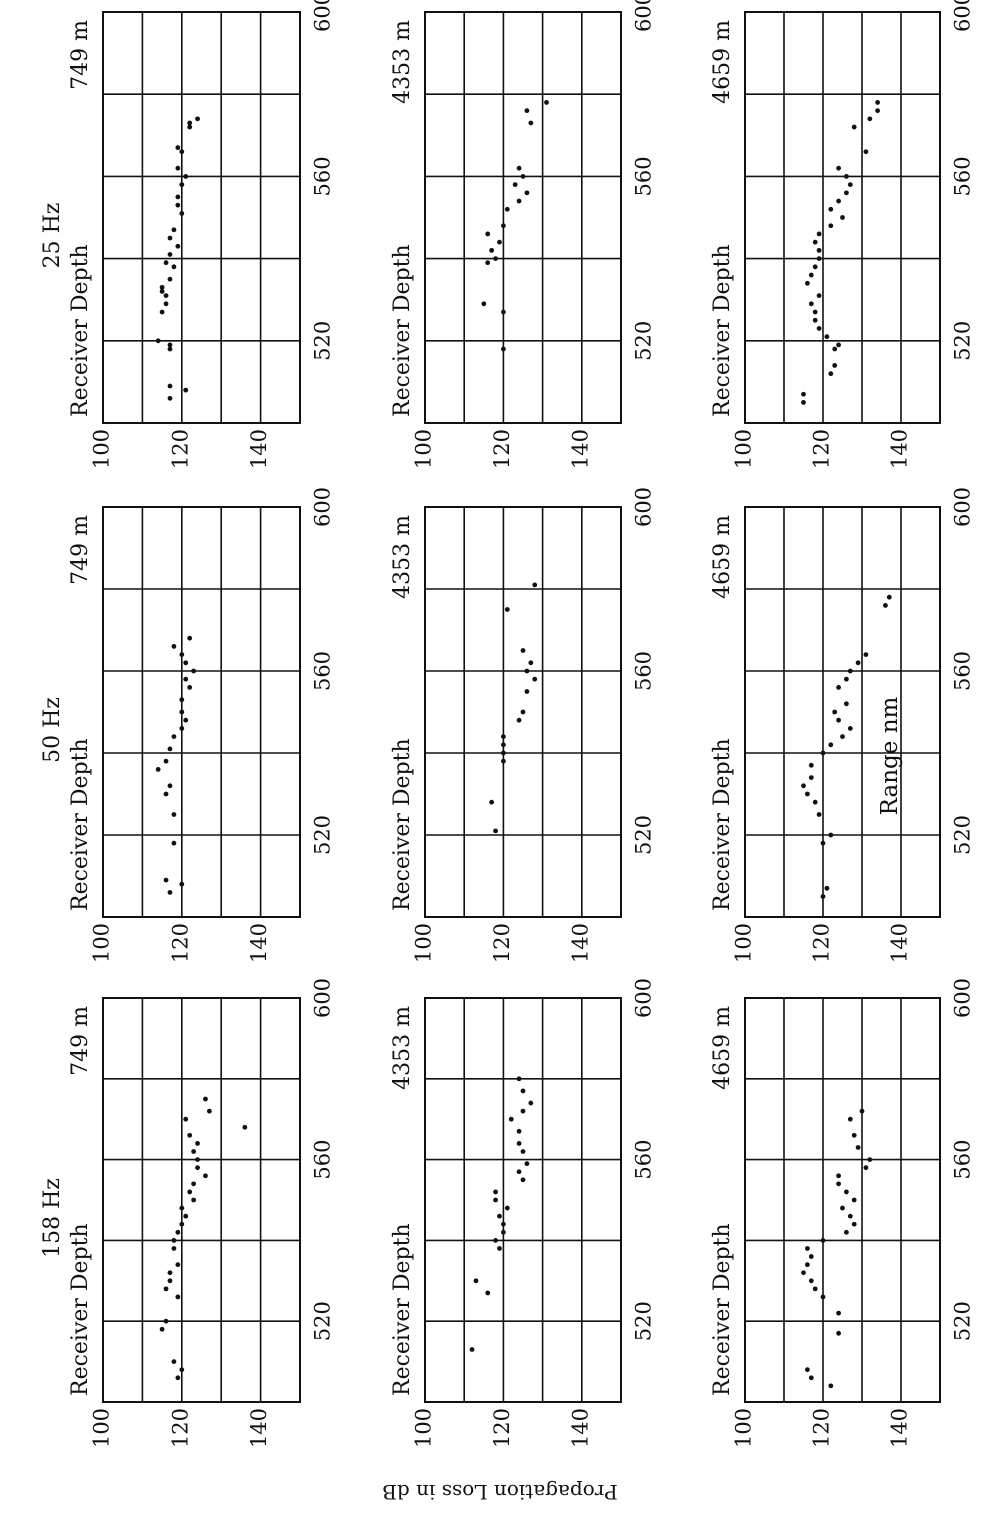 This screenshot has width=1003, height=1513. Describe the element at coordinates (52, 236) in the screenshot. I see `frequency-label: 25 Hz` at that location.